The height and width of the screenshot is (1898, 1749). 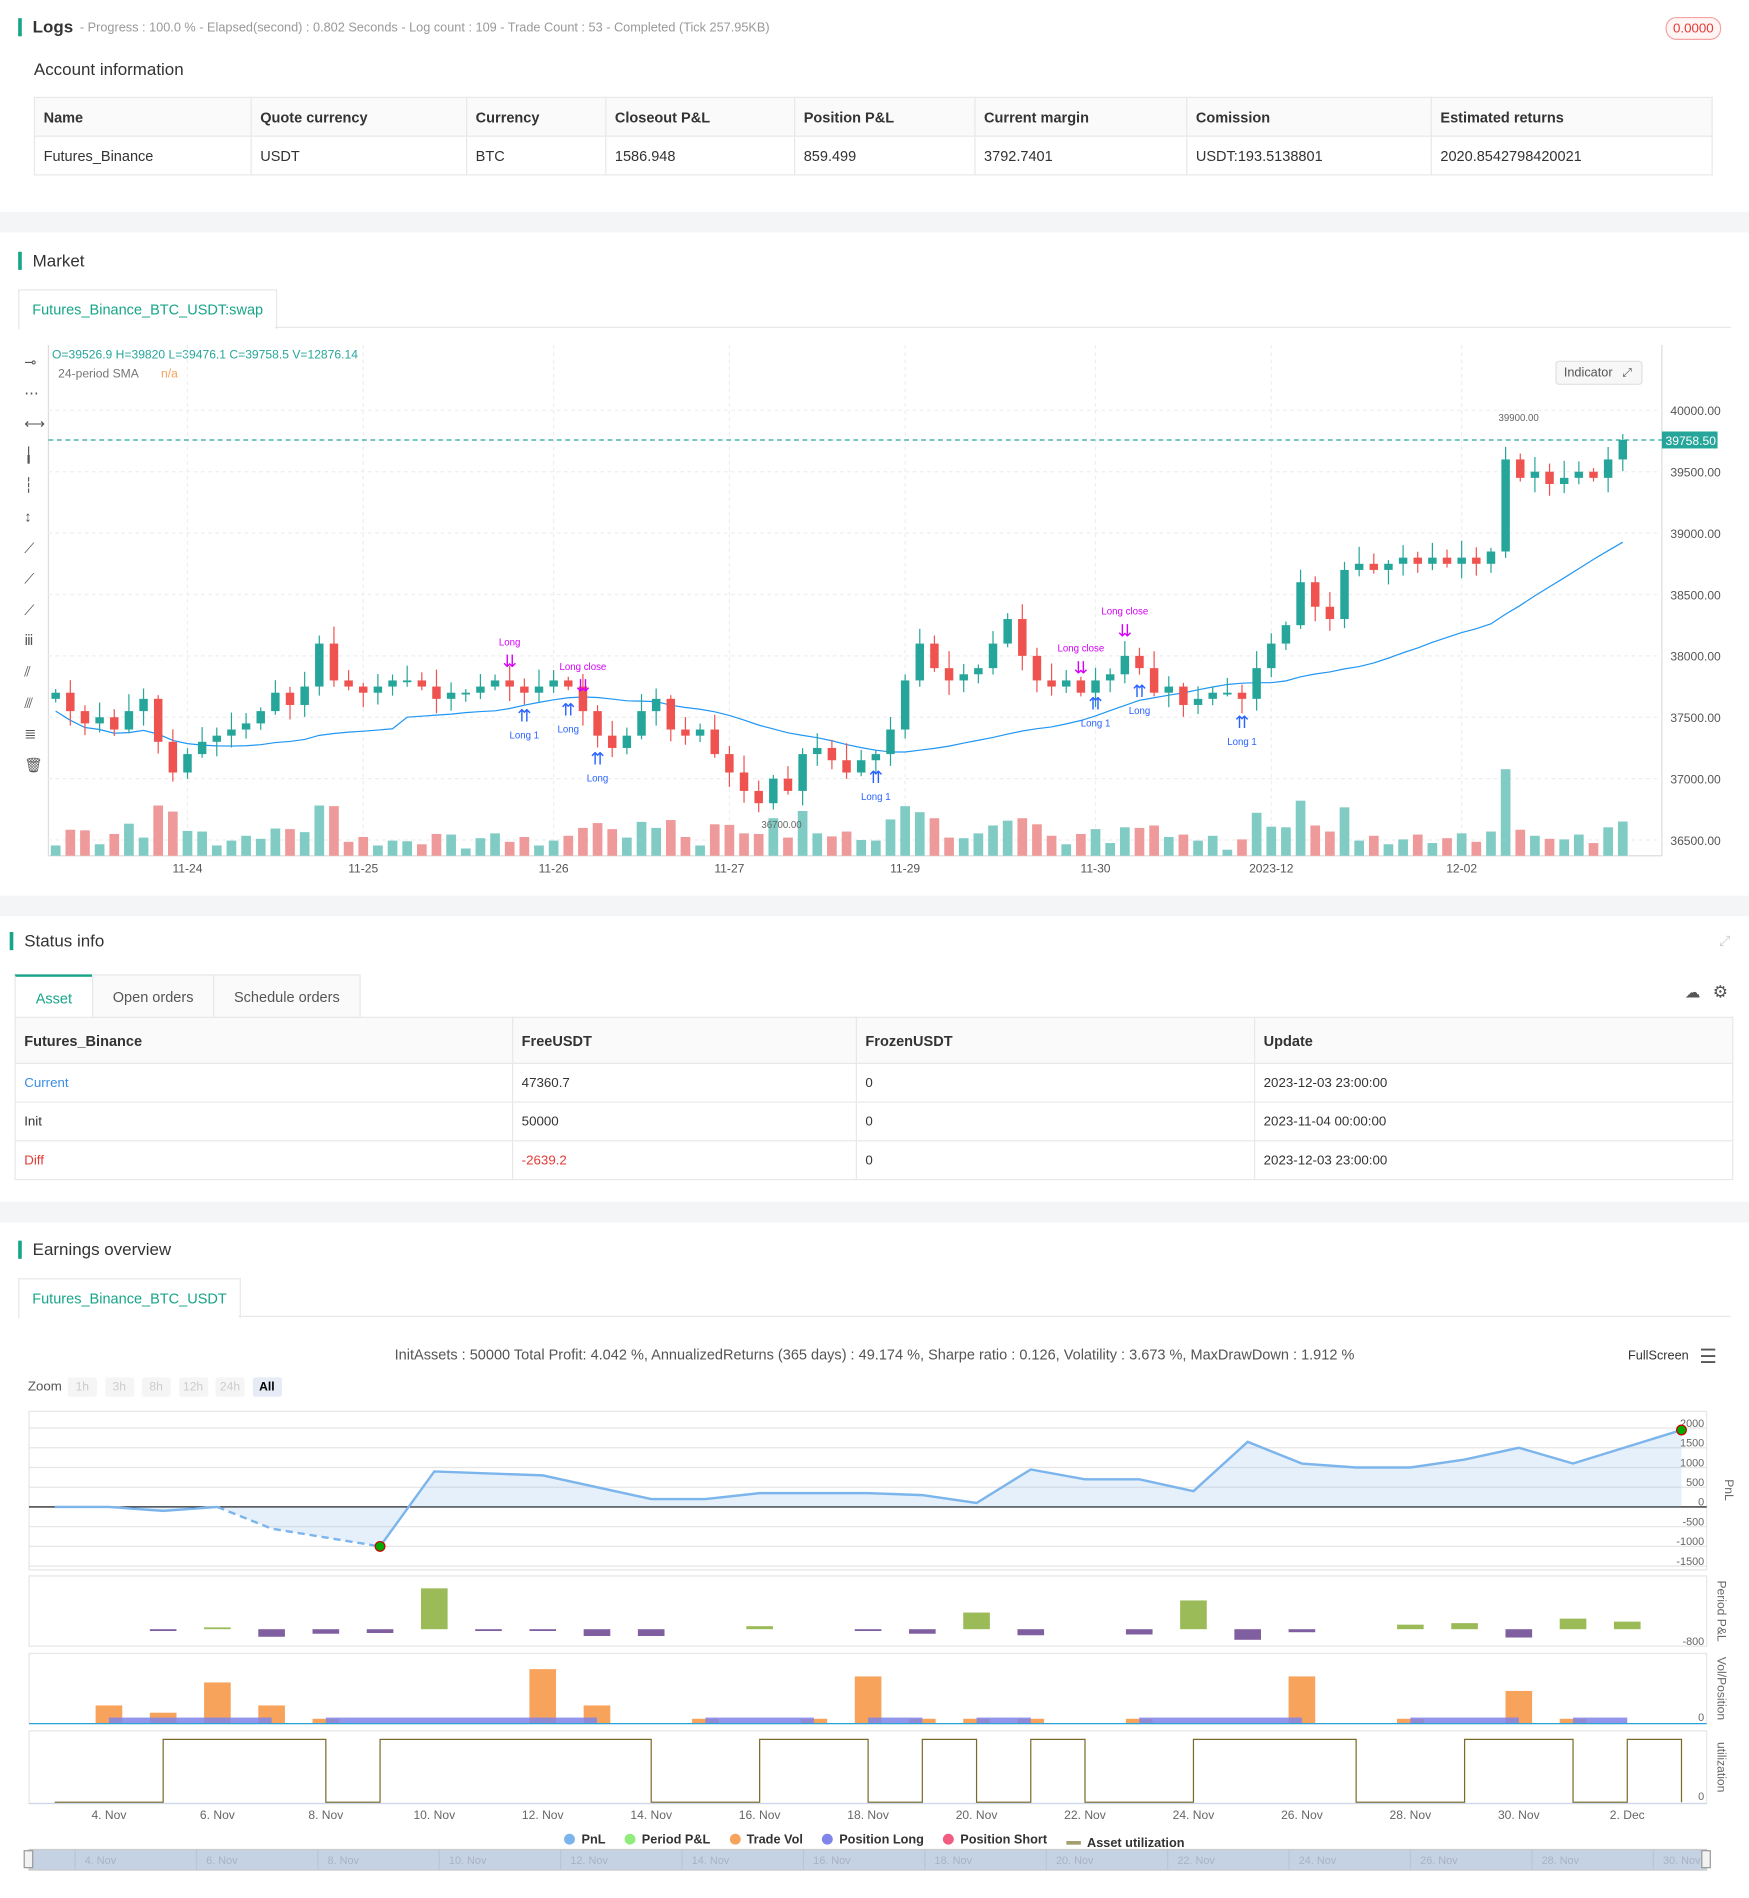 What do you see at coordinates (28, 517) in the screenshot?
I see `vertical-line-icon: ↕` at bounding box center [28, 517].